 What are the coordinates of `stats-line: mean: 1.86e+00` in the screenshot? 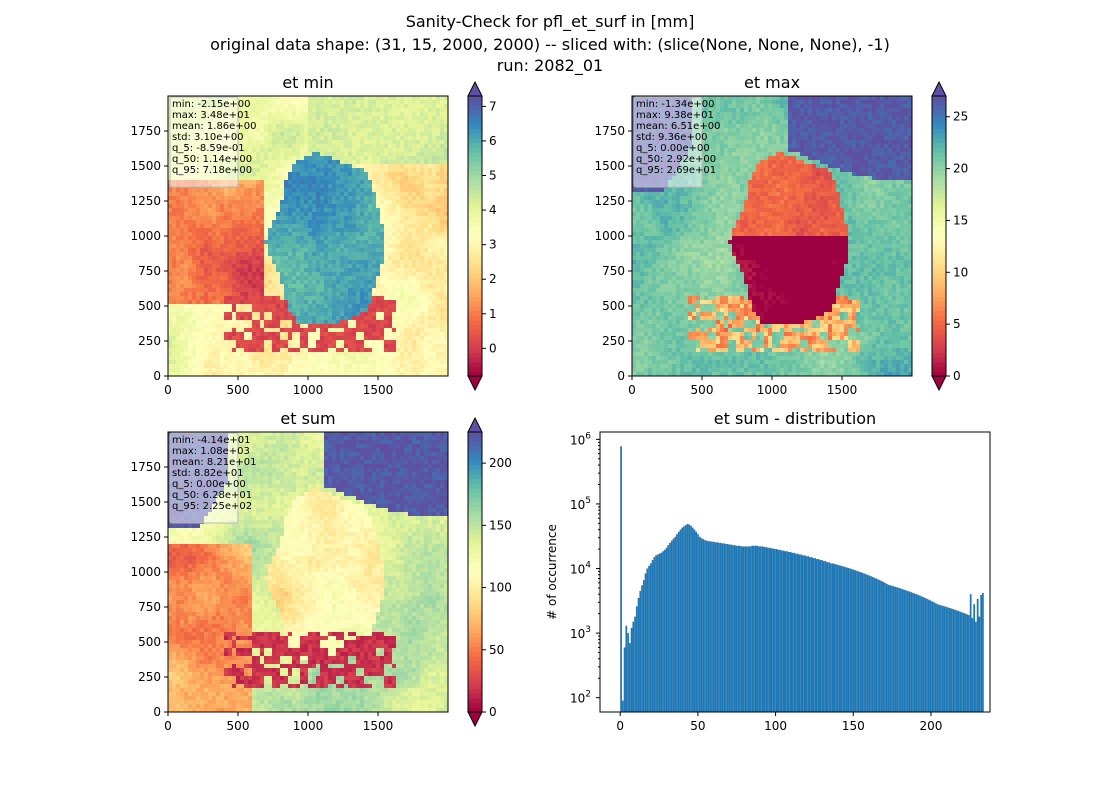 It's located at (214, 126).